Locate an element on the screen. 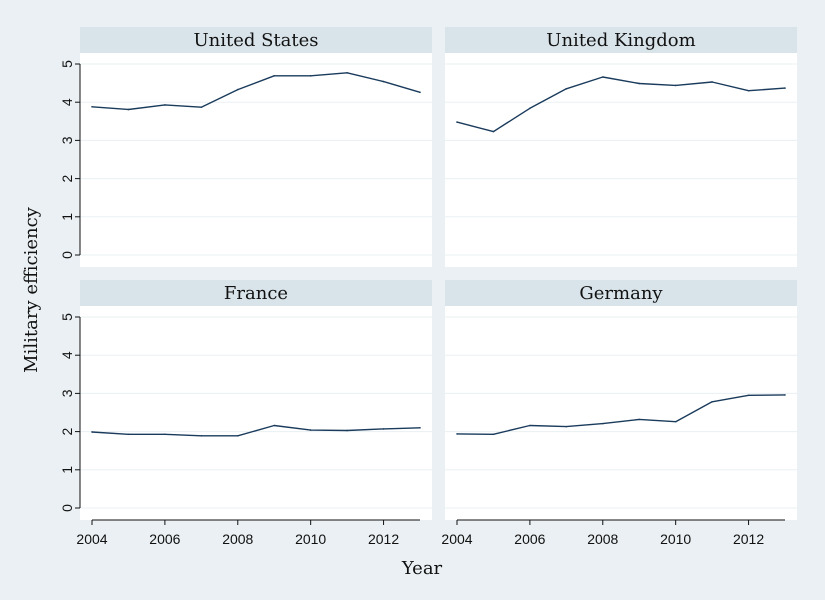 The image size is (825, 600). panel-title: United States is located at coordinates (255, 40).